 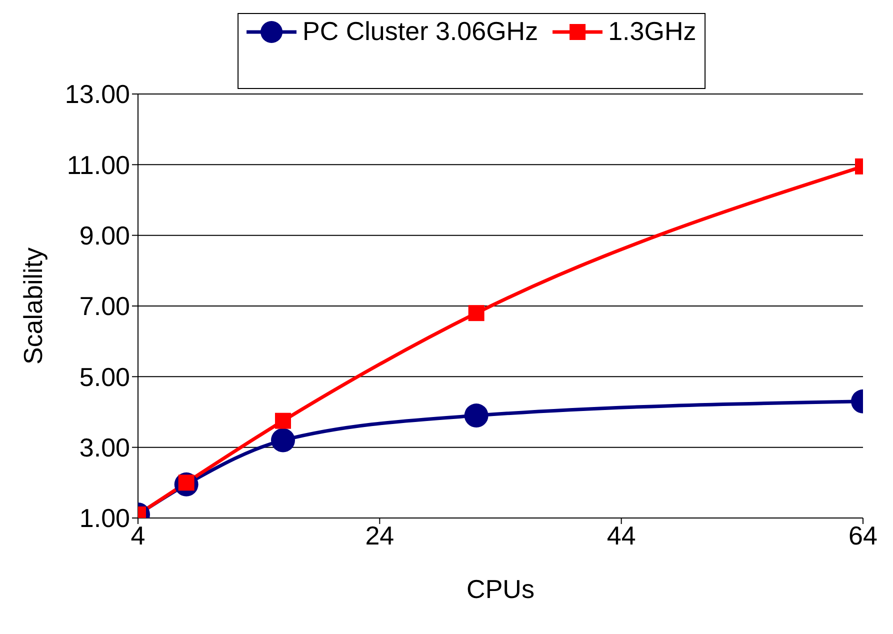 What do you see at coordinates (863, 535) in the screenshot?
I see `x-tick-label: 64` at bounding box center [863, 535].